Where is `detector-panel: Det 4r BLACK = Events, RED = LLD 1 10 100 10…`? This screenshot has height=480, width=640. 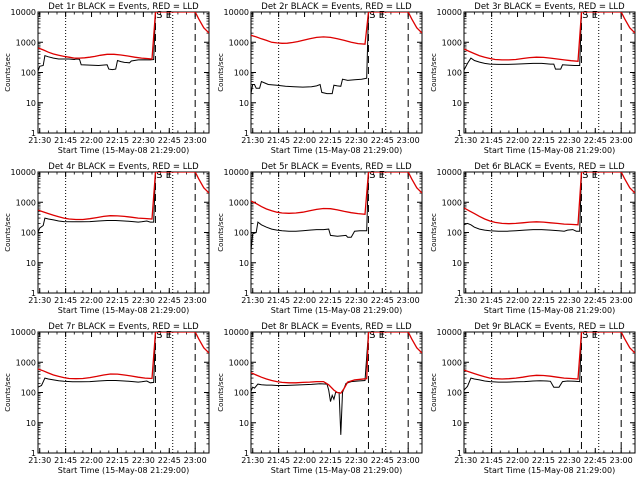 detector-panel: Det 4r BLACK = Events, RED = LLD 1 10 100 10… is located at coordinates (107, 238).